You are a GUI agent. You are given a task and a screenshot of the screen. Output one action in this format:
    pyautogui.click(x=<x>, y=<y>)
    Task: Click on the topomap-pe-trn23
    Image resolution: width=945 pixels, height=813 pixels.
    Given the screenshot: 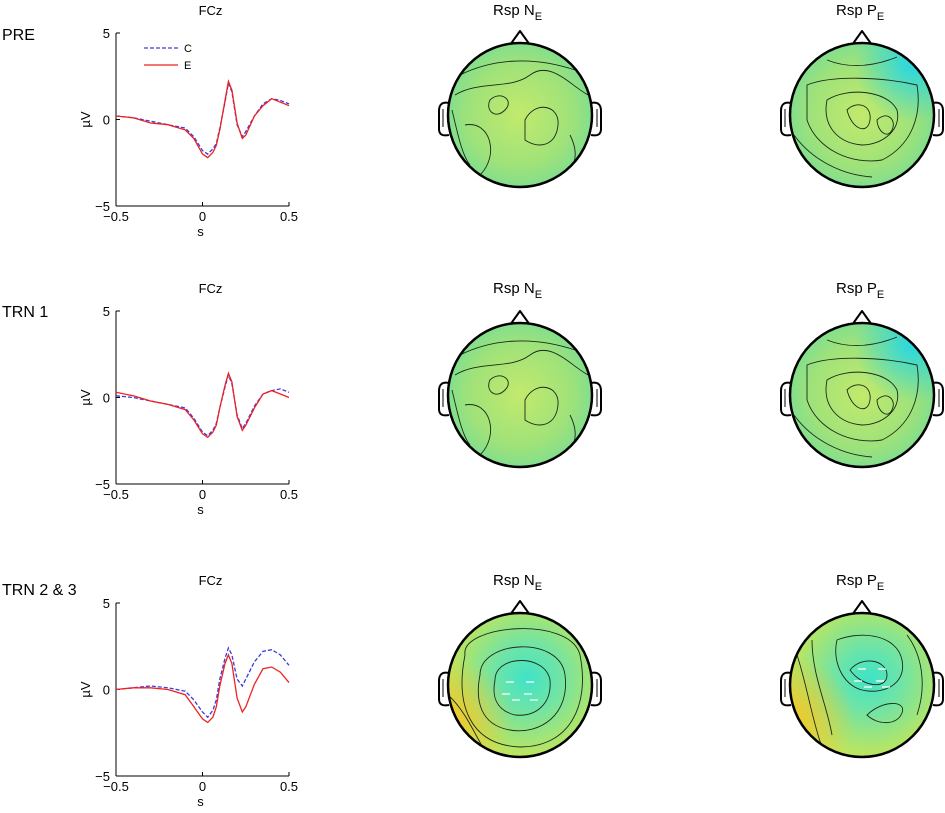 What is the action you would take?
    pyautogui.click(x=862, y=679)
    